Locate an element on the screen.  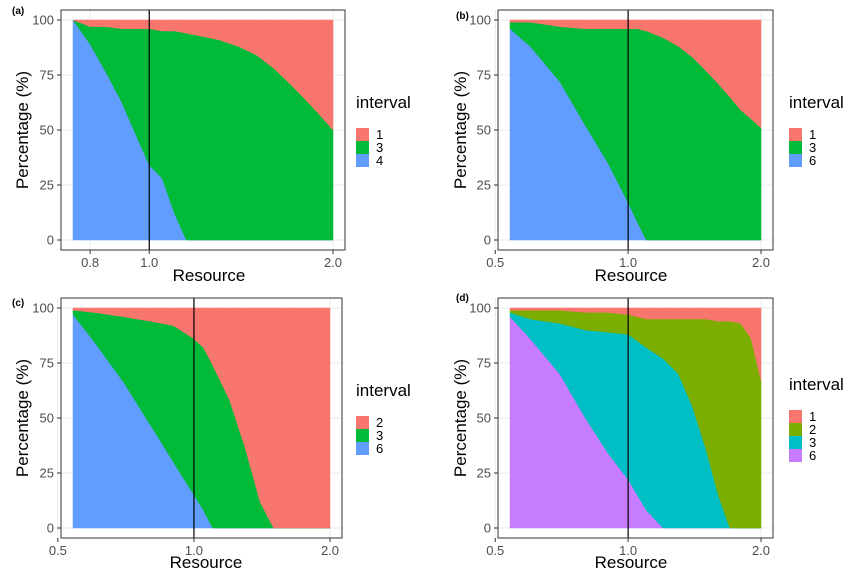
panel-tag: (b) is located at coordinates (462, 16).